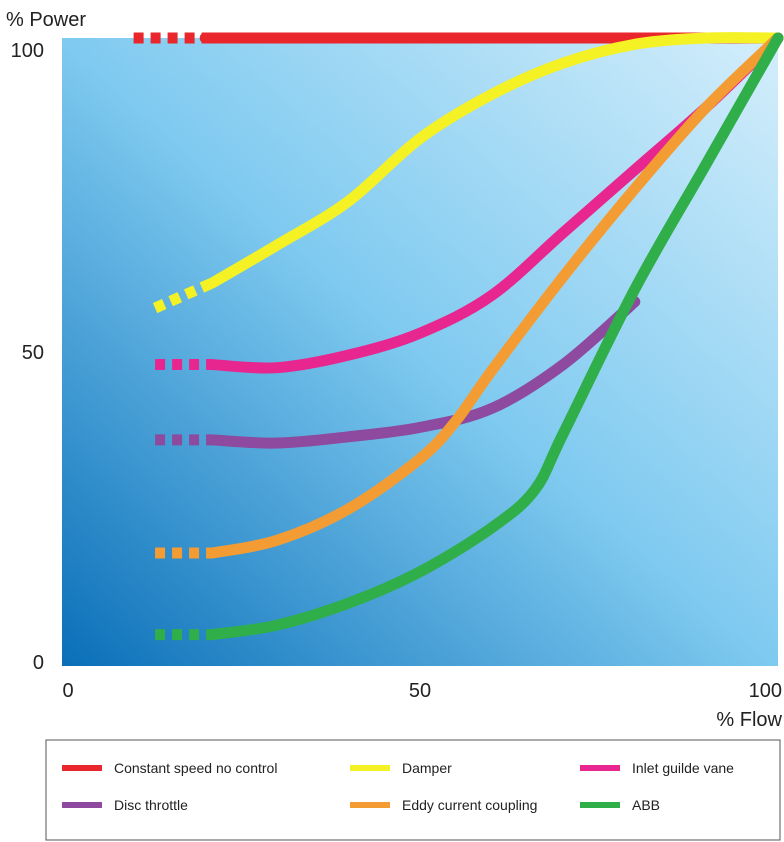 The width and height of the screenshot is (784, 842). I want to click on legend-label: Disc throttle, so click(151, 805).